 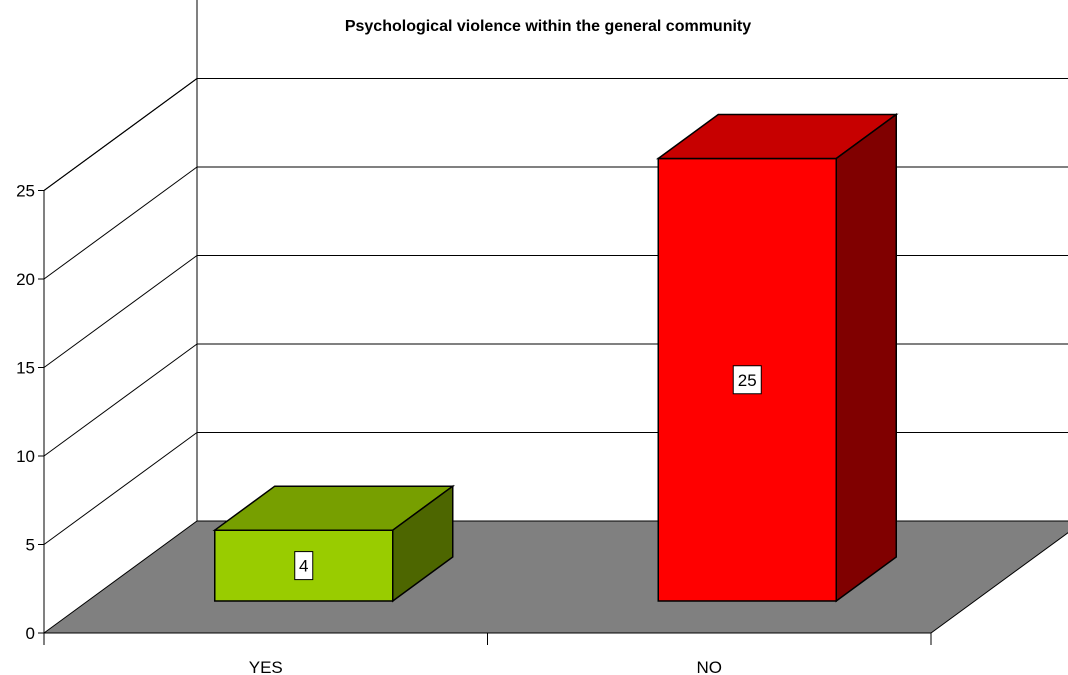 I want to click on data-label: 25, so click(x=747, y=380).